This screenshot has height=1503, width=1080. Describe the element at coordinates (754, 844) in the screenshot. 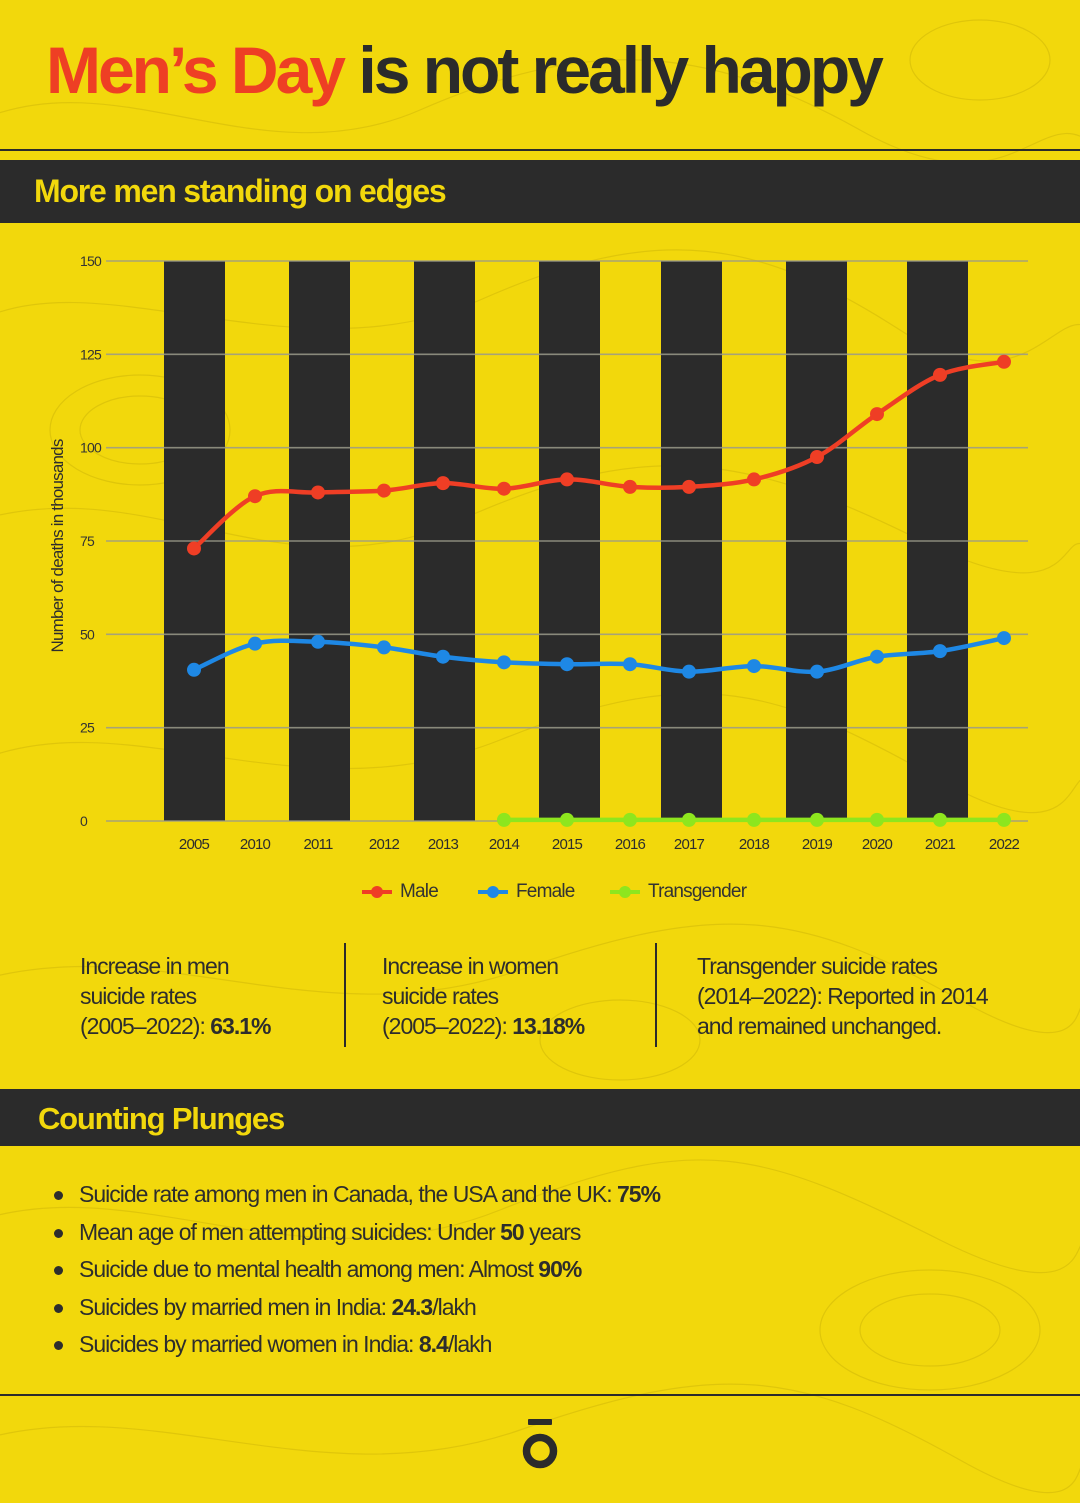

I see `x-tick-label: 2018` at that location.